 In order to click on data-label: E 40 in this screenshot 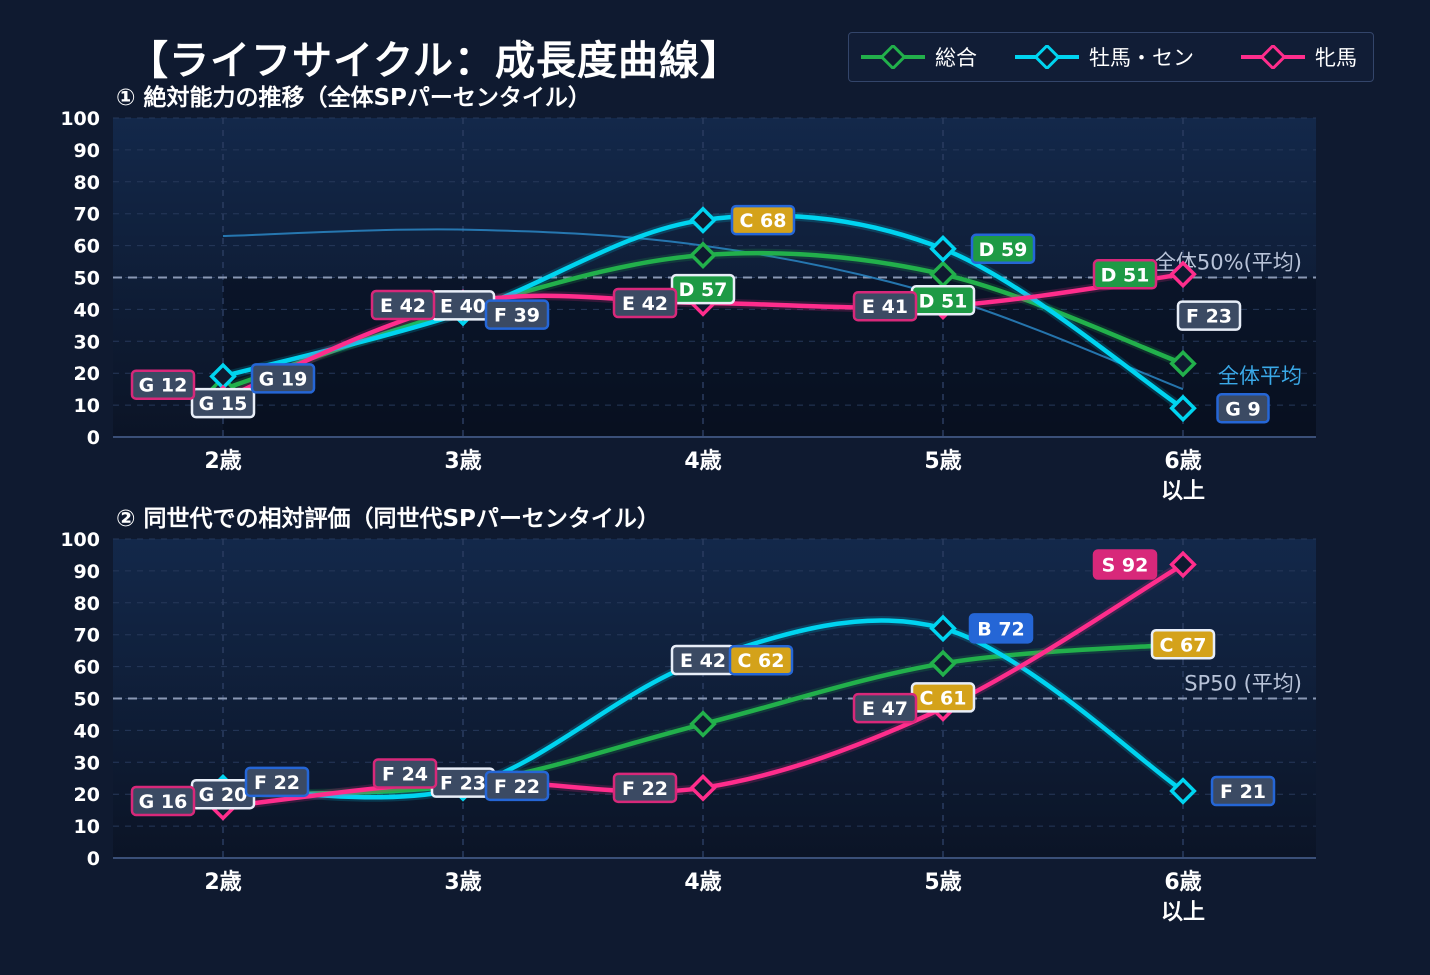, I will do `click(463, 305)`.